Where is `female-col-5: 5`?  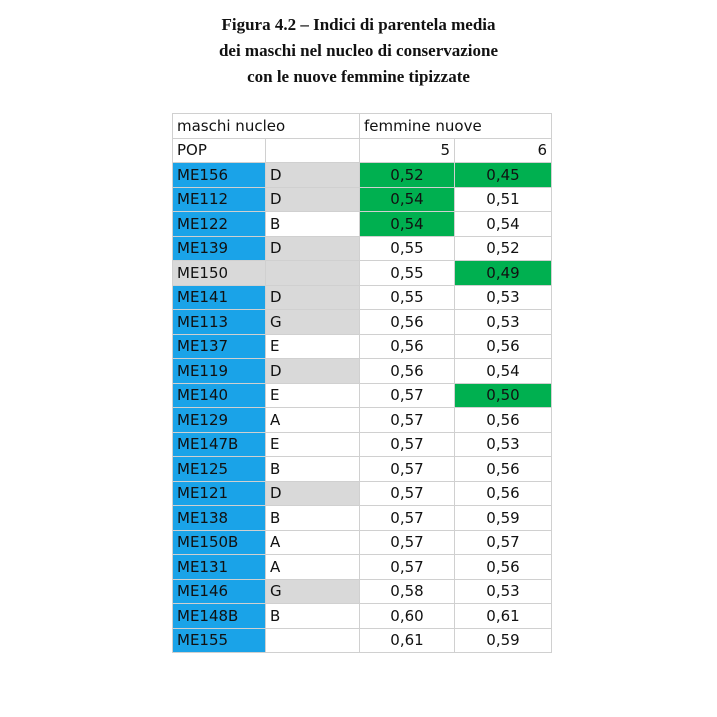 female-col-5: 5 is located at coordinates (407, 150).